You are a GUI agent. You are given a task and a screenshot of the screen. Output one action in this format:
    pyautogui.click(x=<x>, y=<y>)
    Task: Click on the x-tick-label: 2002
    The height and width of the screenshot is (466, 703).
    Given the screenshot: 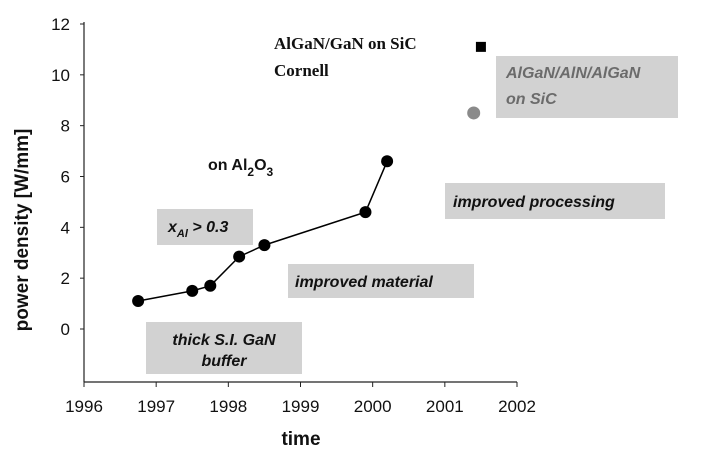 What is the action you would take?
    pyautogui.click(x=517, y=406)
    